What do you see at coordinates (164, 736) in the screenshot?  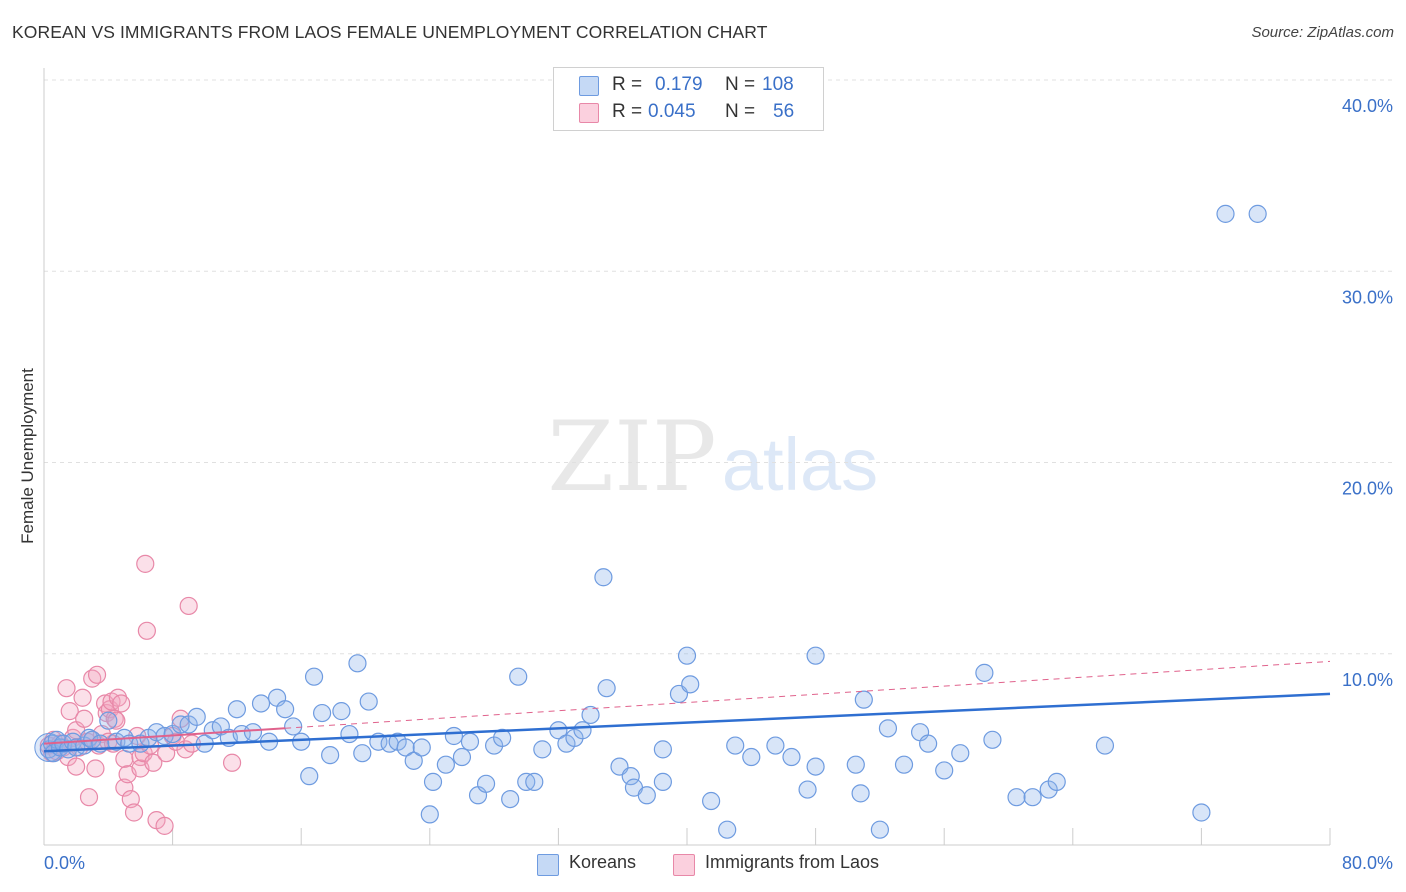 I see `laos-trend-line` at bounding box center [164, 736].